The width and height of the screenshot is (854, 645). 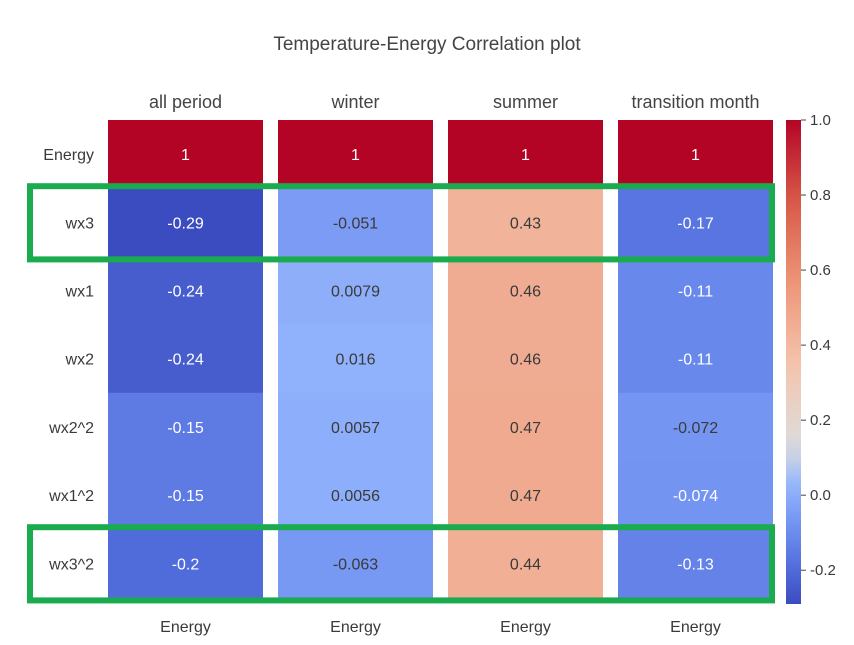 I want to click on cell-value-label: 0.0057, so click(x=355, y=428).